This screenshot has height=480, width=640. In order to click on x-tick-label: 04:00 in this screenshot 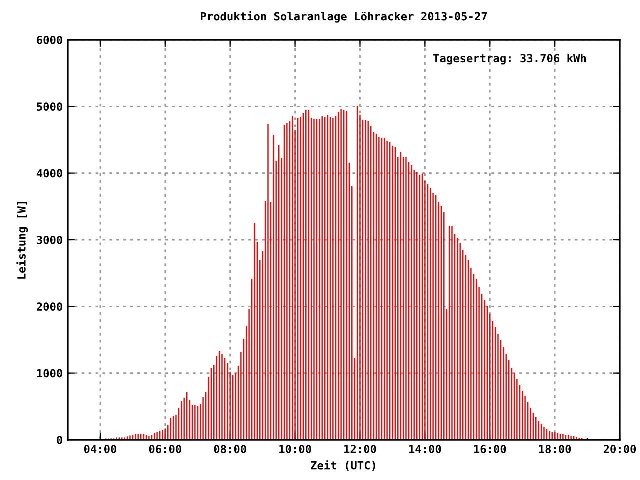, I will do `click(100, 449)`.